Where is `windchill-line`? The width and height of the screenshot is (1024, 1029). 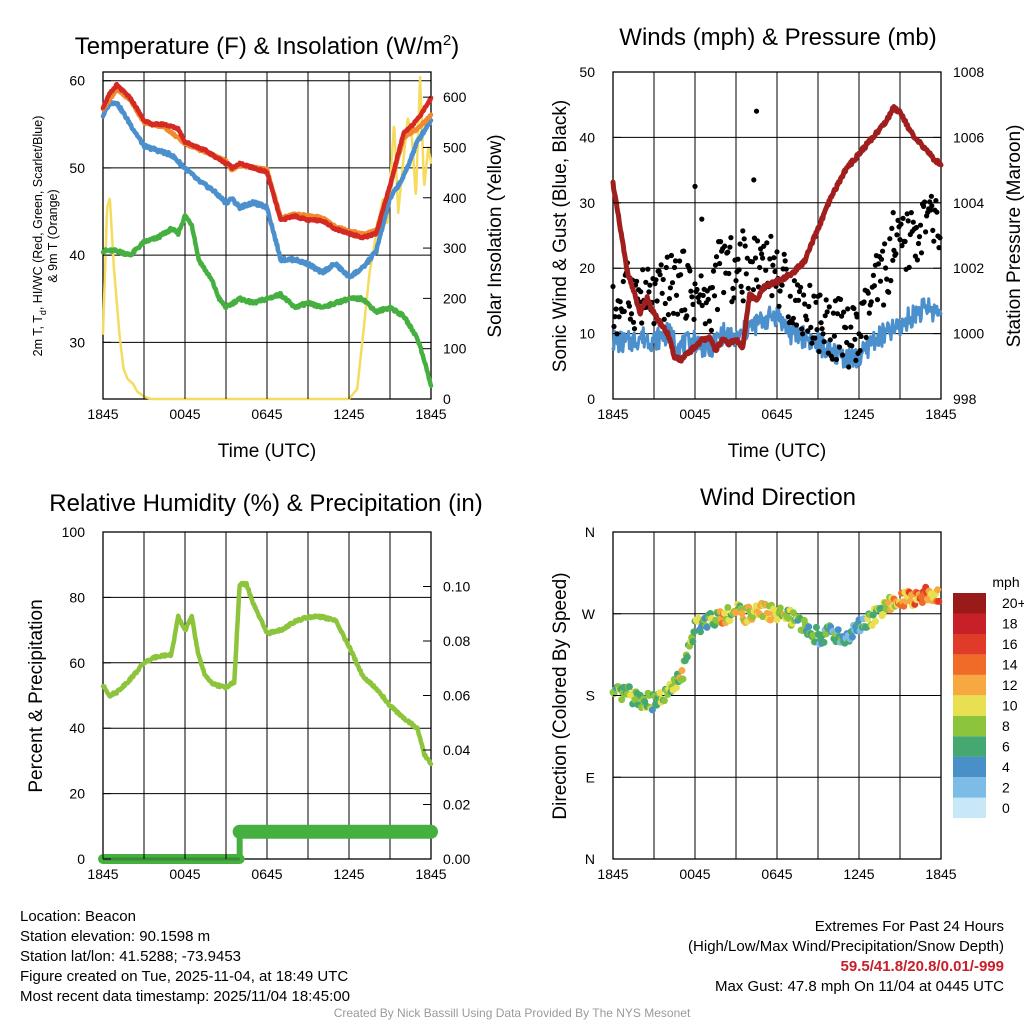
windchill-line is located at coordinates (267, 189).